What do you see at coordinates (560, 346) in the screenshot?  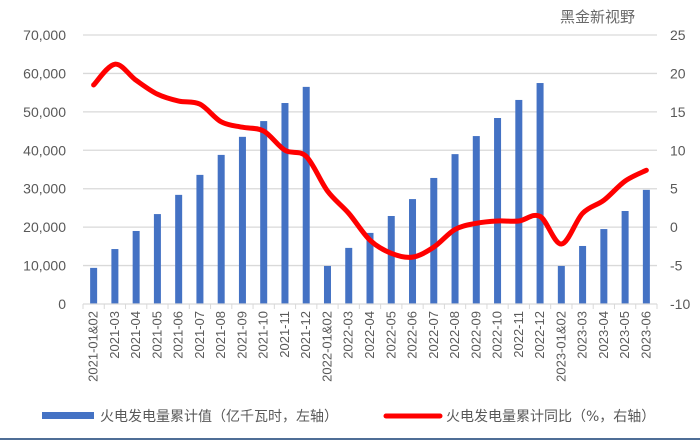 I see `x-tick-label: 2023-01&02` at bounding box center [560, 346].